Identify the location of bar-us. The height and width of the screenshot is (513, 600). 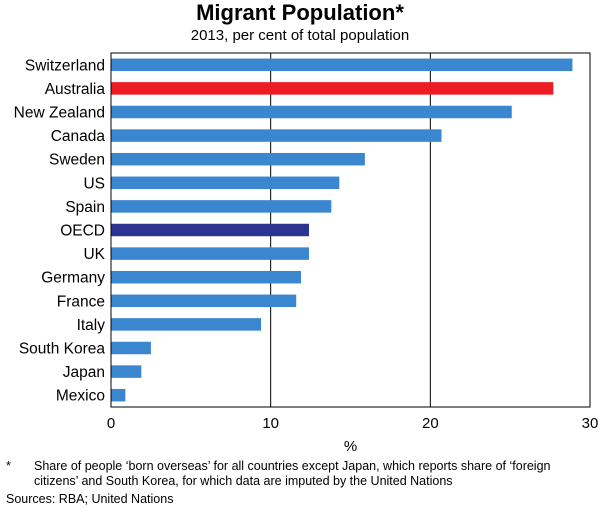
(225, 183).